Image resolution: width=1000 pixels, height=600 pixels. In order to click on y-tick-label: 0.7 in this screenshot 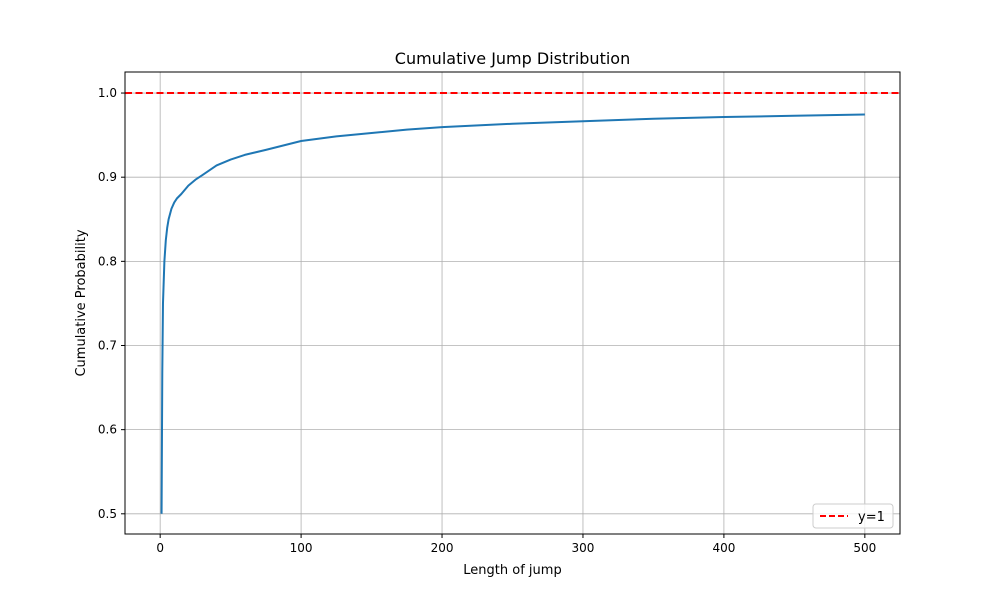, I will do `click(107, 345)`.